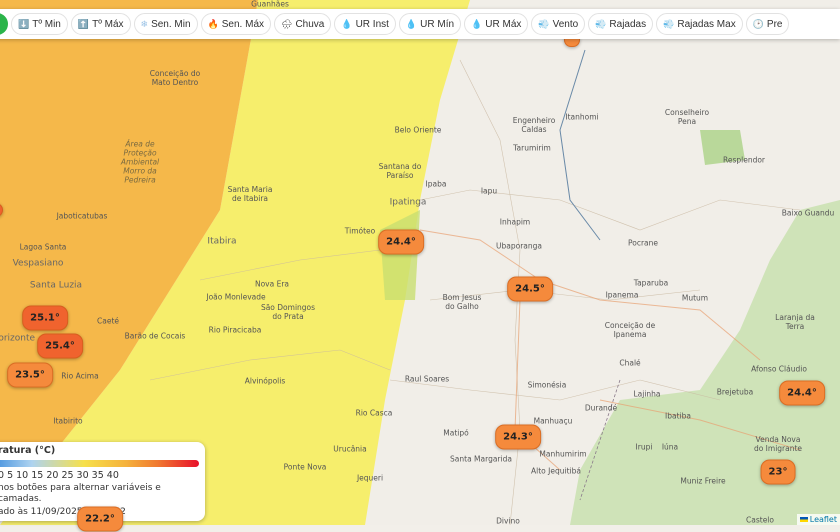 The width and height of the screenshot is (840, 532). Describe the element at coordinates (622, 295) in the screenshot. I see `place-label: Ipanema` at that location.